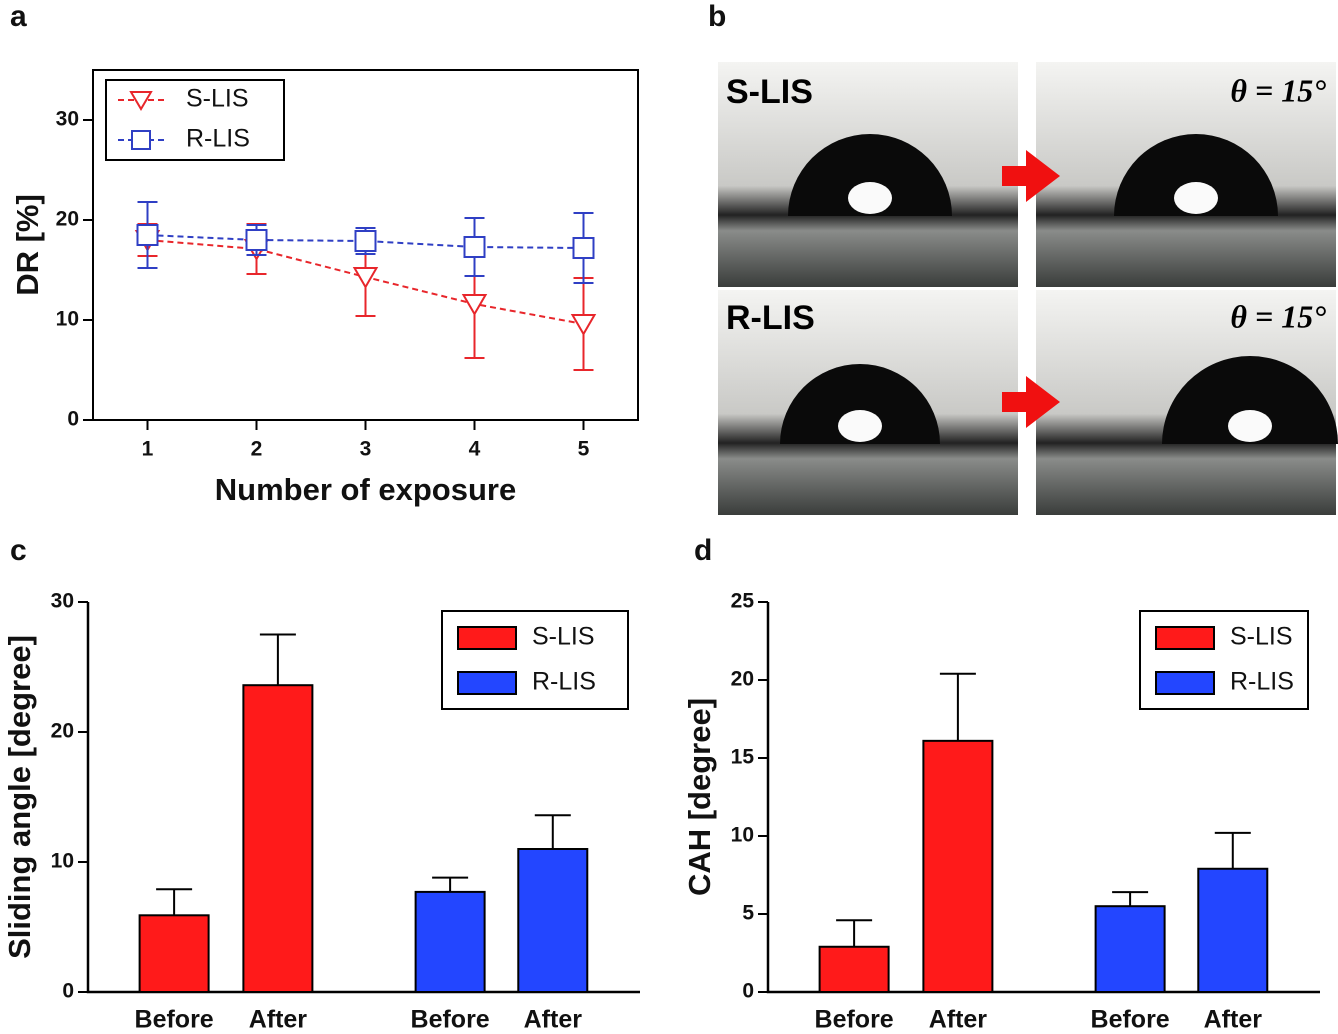 This screenshot has height=1034, width=1338. What do you see at coordinates (18, 16) in the screenshot?
I see `panel-label: a` at bounding box center [18, 16].